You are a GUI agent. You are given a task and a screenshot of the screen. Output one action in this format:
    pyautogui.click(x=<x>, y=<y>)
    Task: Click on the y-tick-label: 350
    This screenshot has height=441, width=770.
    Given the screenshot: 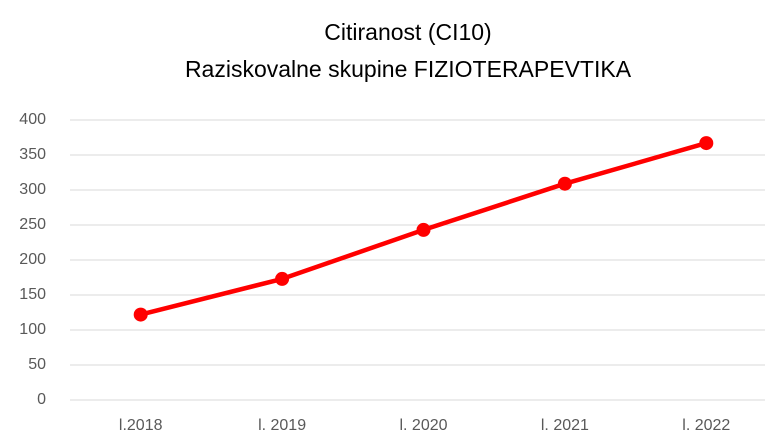 What is the action you would take?
    pyautogui.click(x=32, y=154)
    